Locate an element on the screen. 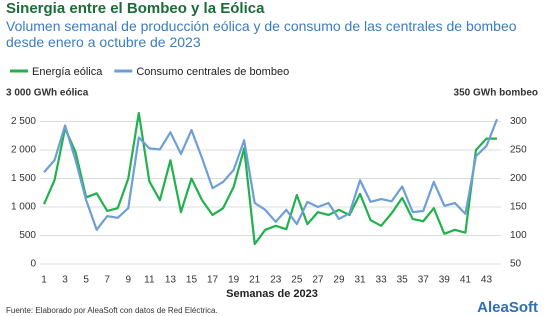 Image resolution: width=544 pixels, height=316 pixels. y2-tick-label: 100 is located at coordinates (518, 235).